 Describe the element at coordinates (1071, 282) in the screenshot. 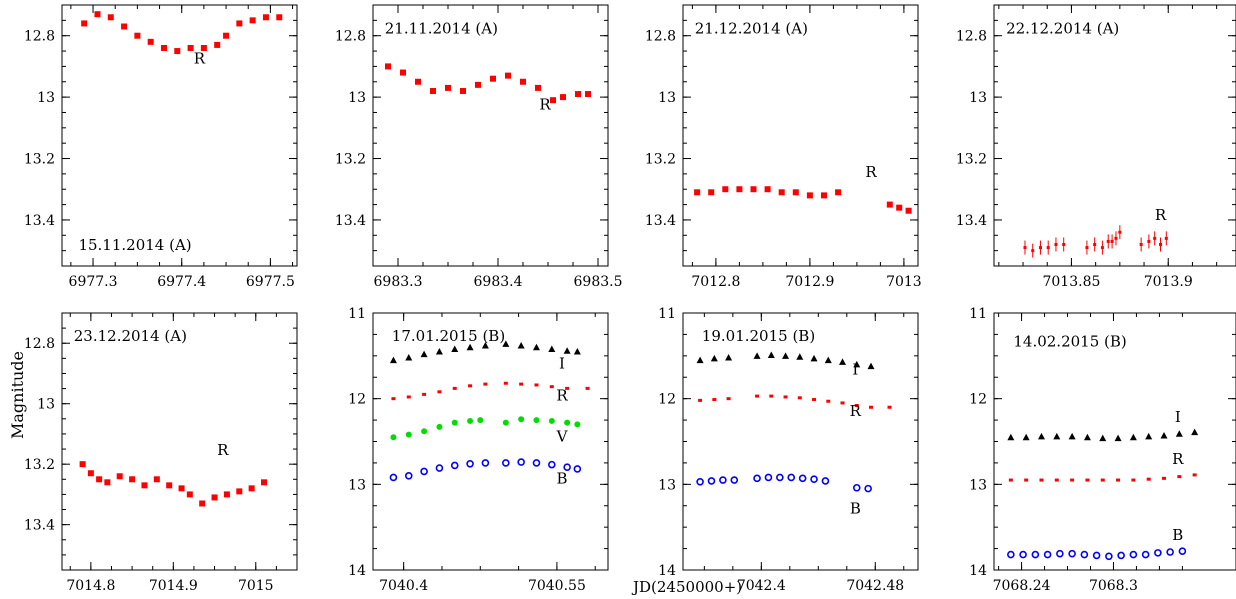

I see `x-tick-label: 7013.85` at that location.